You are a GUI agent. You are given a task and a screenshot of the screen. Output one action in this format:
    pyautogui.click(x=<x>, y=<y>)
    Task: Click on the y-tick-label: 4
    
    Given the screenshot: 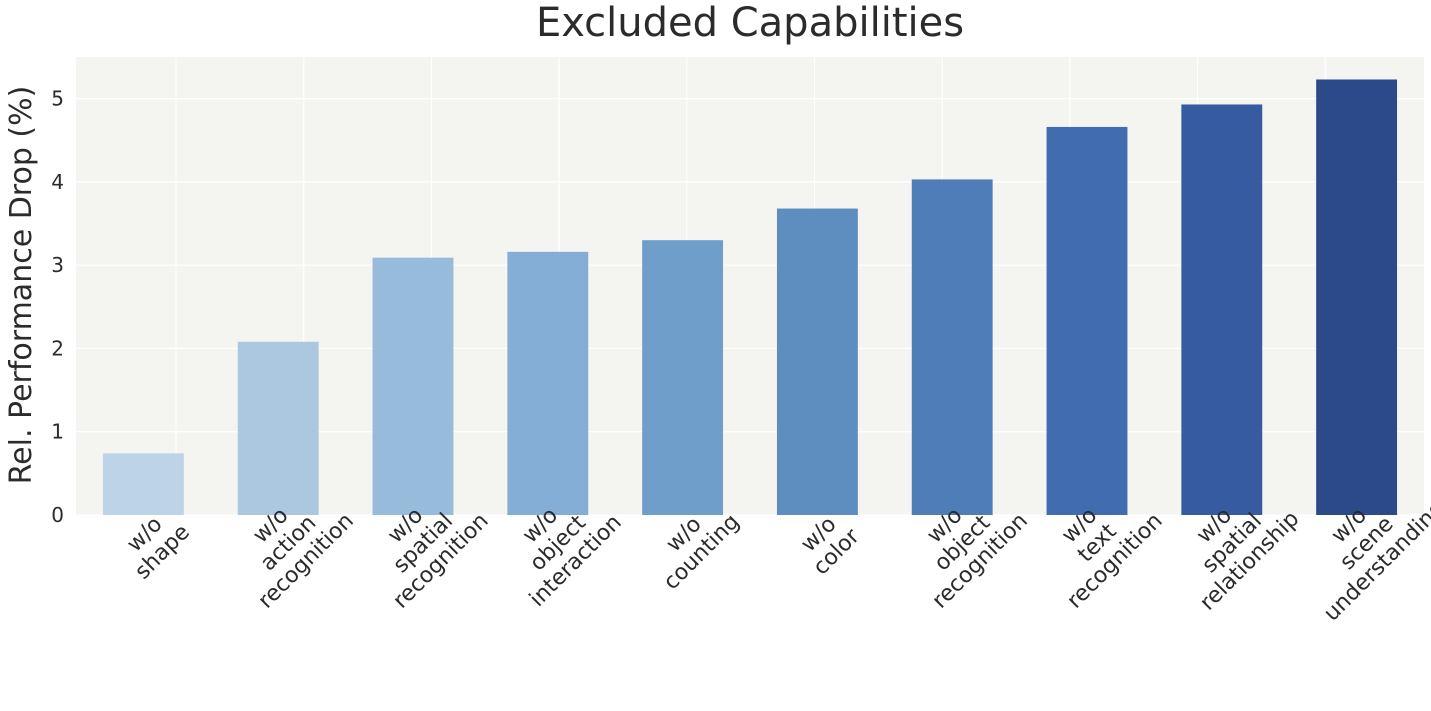 What is the action you would take?
    pyautogui.click(x=57, y=182)
    